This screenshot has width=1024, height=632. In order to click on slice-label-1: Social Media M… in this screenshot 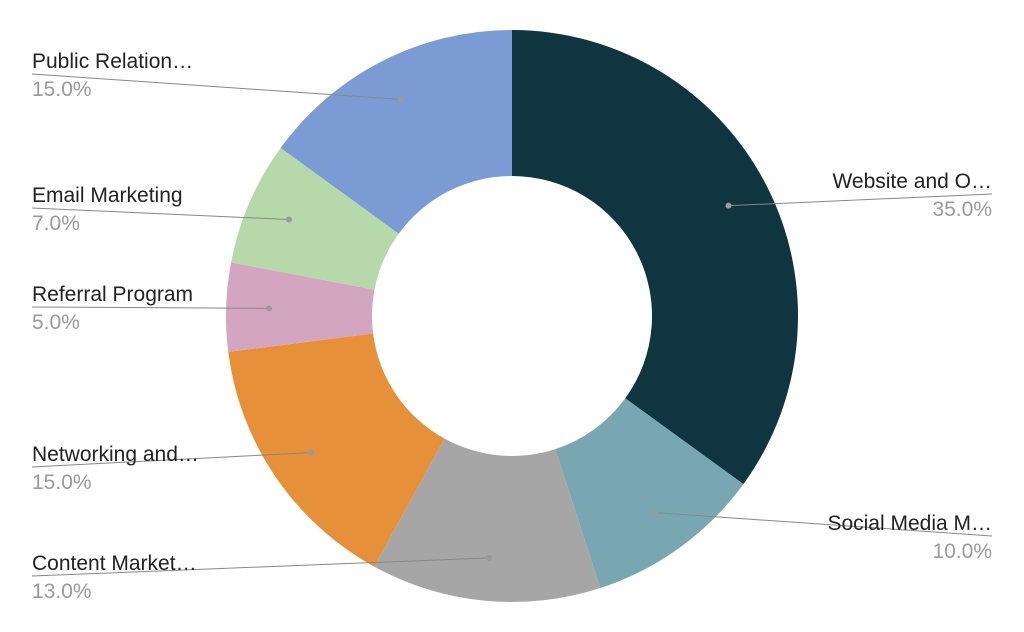, I will do `click(909, 523)`.